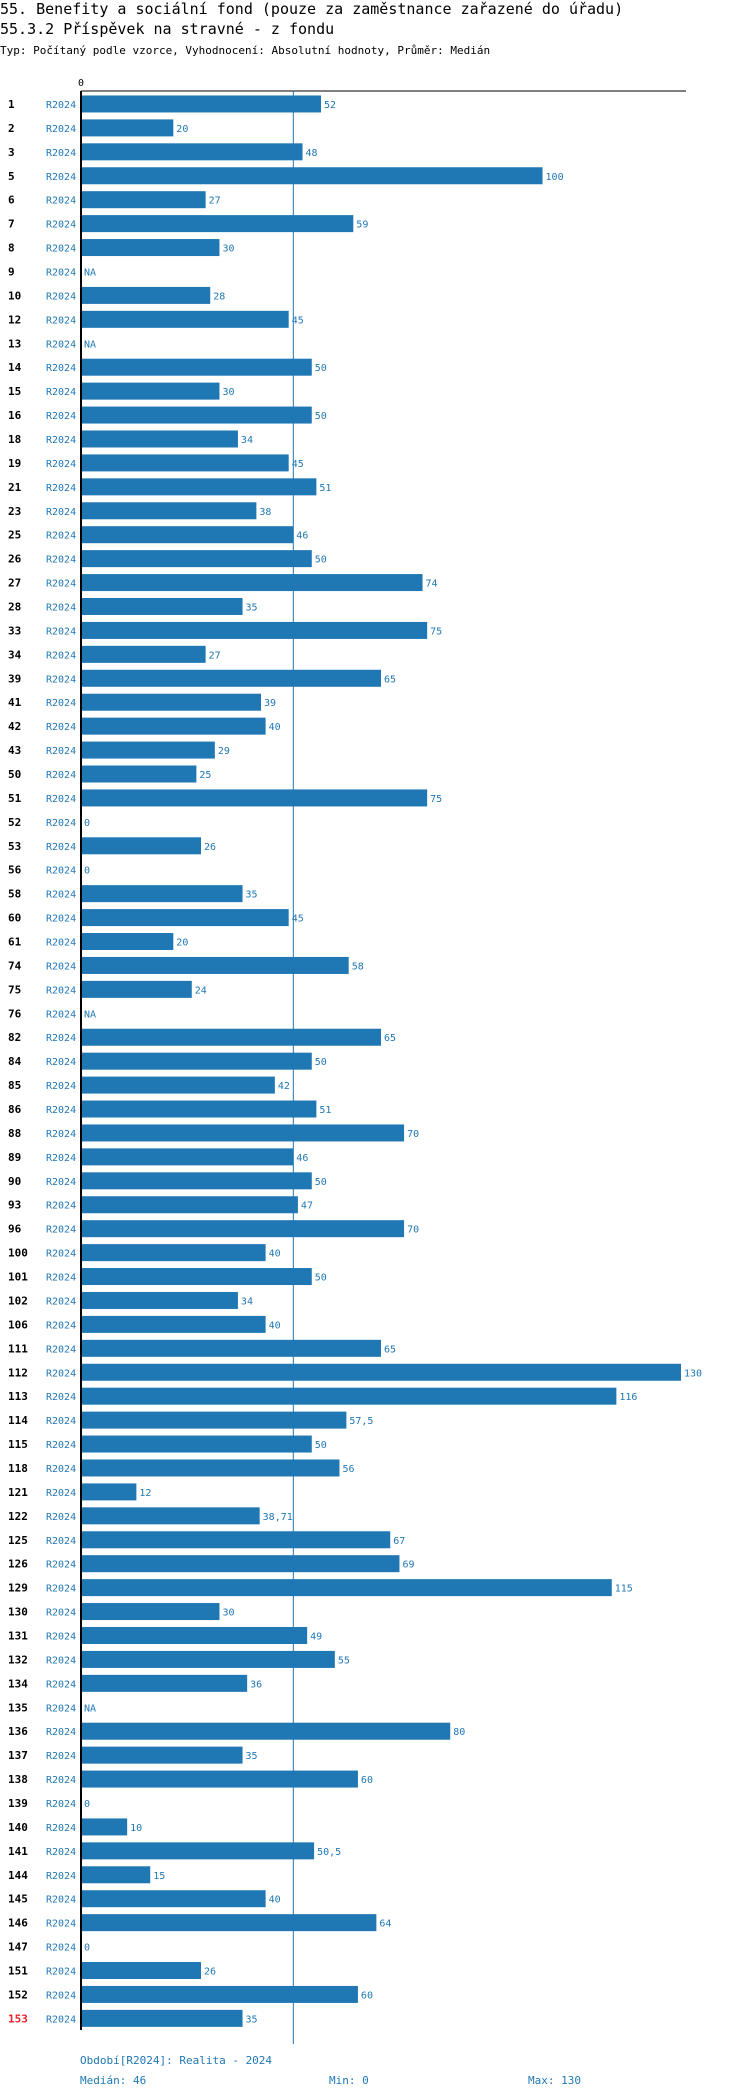  What do you see at coordinates (11, 128) in the screenshot?
I see `row-id-label: 2` at bounding box center [11, 128].